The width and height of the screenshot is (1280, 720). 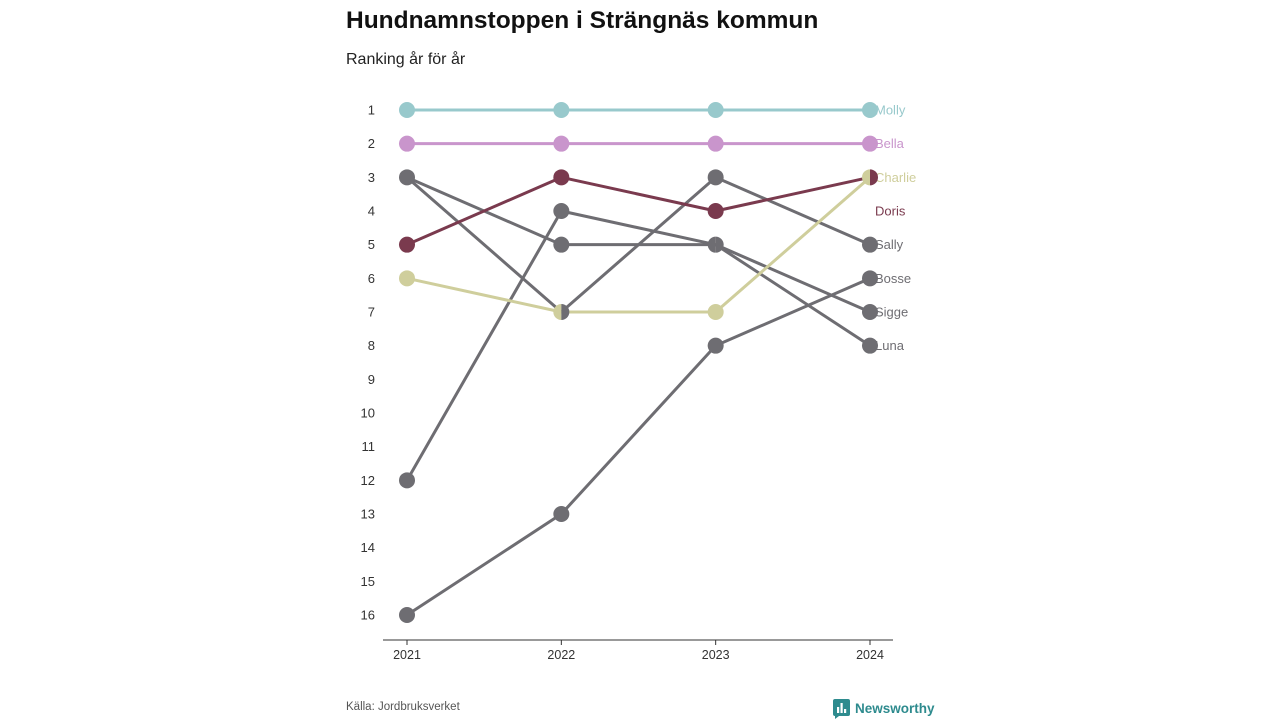 I want to click on series-line-sally, so click(x=638, y=244).